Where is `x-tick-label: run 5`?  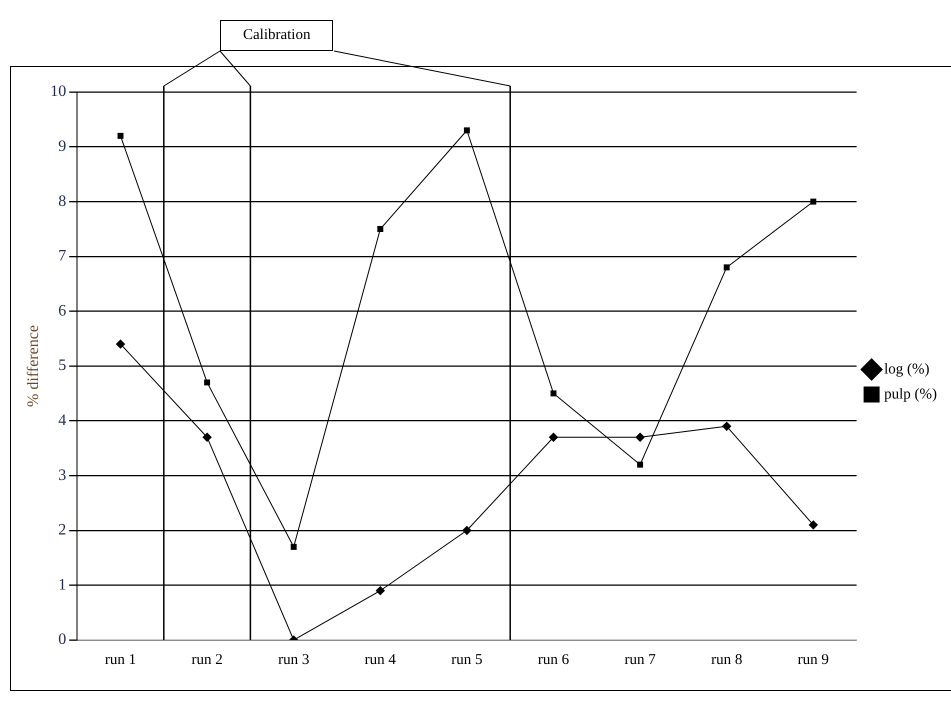 x-tick-label: run 5 is located at coordinates (467, 660).